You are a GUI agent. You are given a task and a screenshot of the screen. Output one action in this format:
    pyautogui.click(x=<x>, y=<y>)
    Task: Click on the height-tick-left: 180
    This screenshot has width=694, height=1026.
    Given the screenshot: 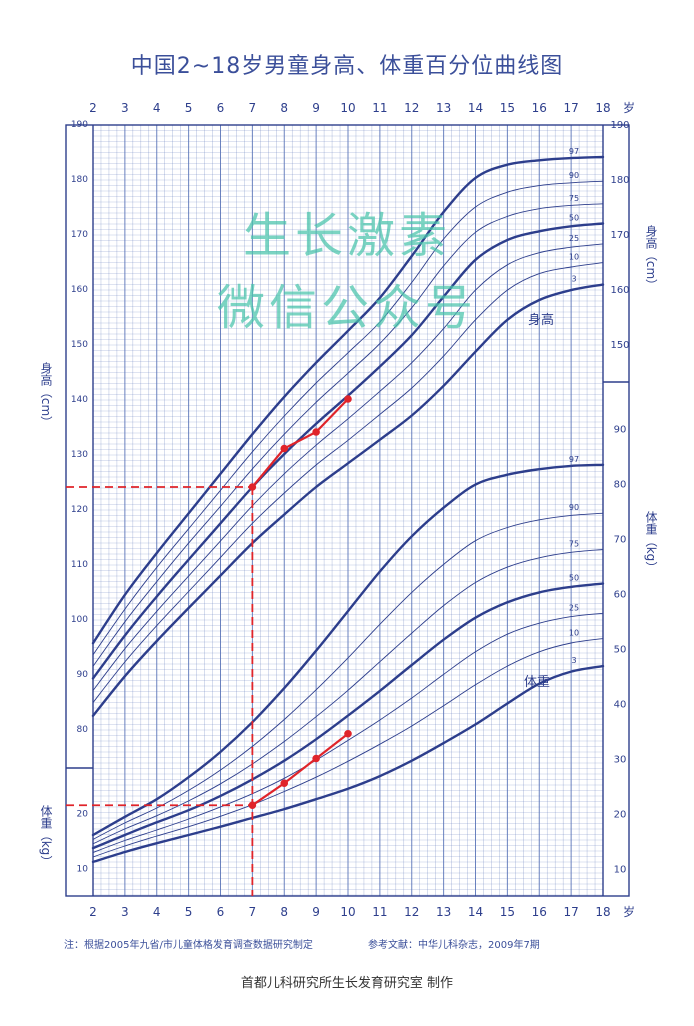 What is the action you would take?
    pyautogui.click(x=79, y=180)
    